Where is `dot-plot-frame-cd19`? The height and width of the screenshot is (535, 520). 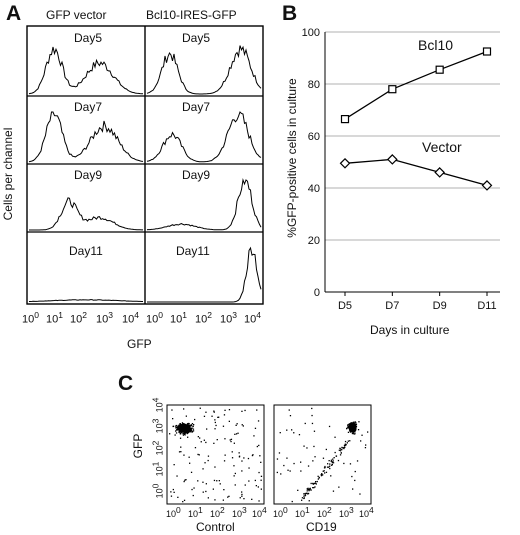 dot-plot-frame-cd19 is located at coordinates (322, 454).